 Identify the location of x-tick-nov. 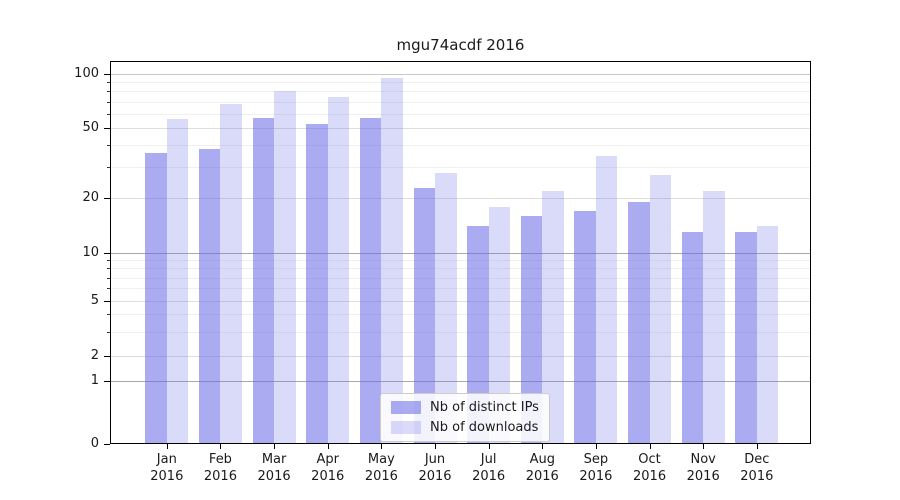
(704, 446).